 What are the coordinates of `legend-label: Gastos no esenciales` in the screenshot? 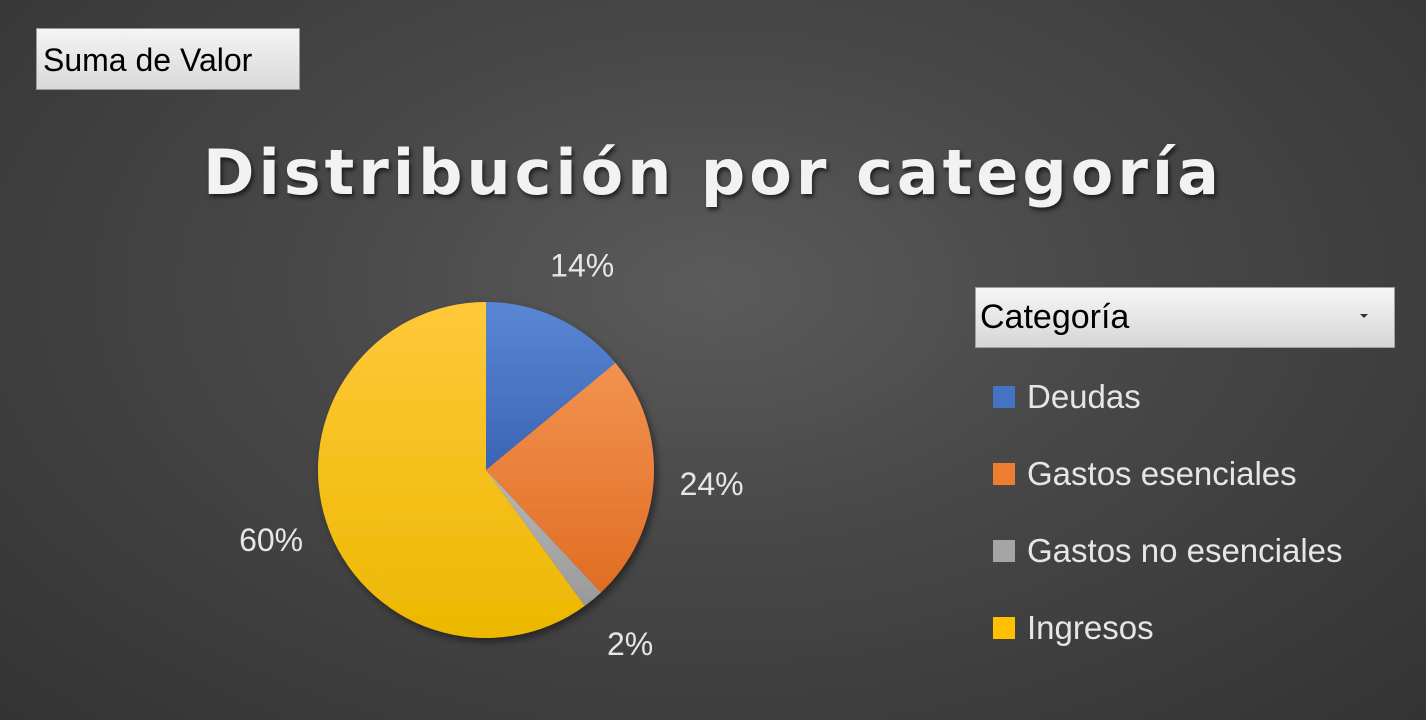 It's located at (1185, 550).